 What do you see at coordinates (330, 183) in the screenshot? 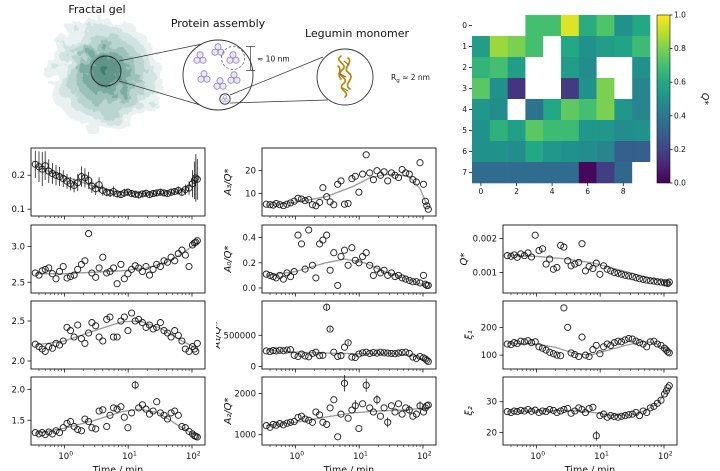
I see `scatter-panel-a3q: 10 20 A₃/Q*` at bounding box center [330, 183].